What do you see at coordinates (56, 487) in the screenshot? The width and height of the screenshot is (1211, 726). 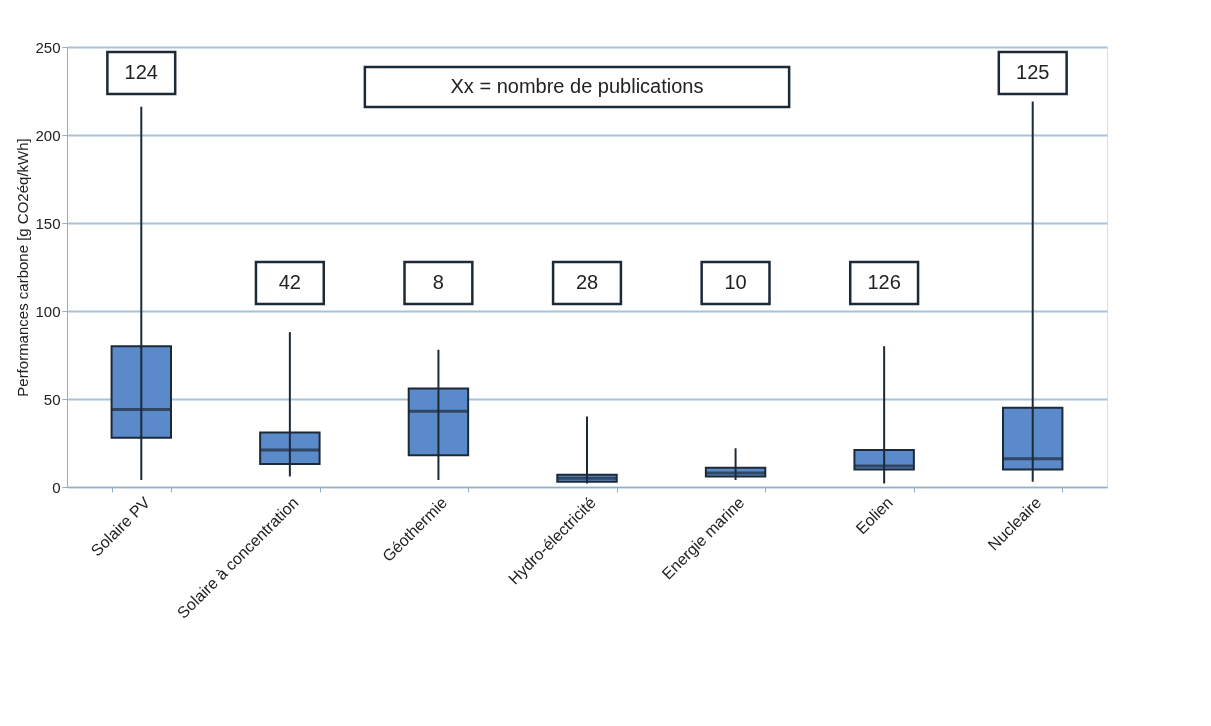 I see `y-tick-label: 0` at bounding box center [56, 487].